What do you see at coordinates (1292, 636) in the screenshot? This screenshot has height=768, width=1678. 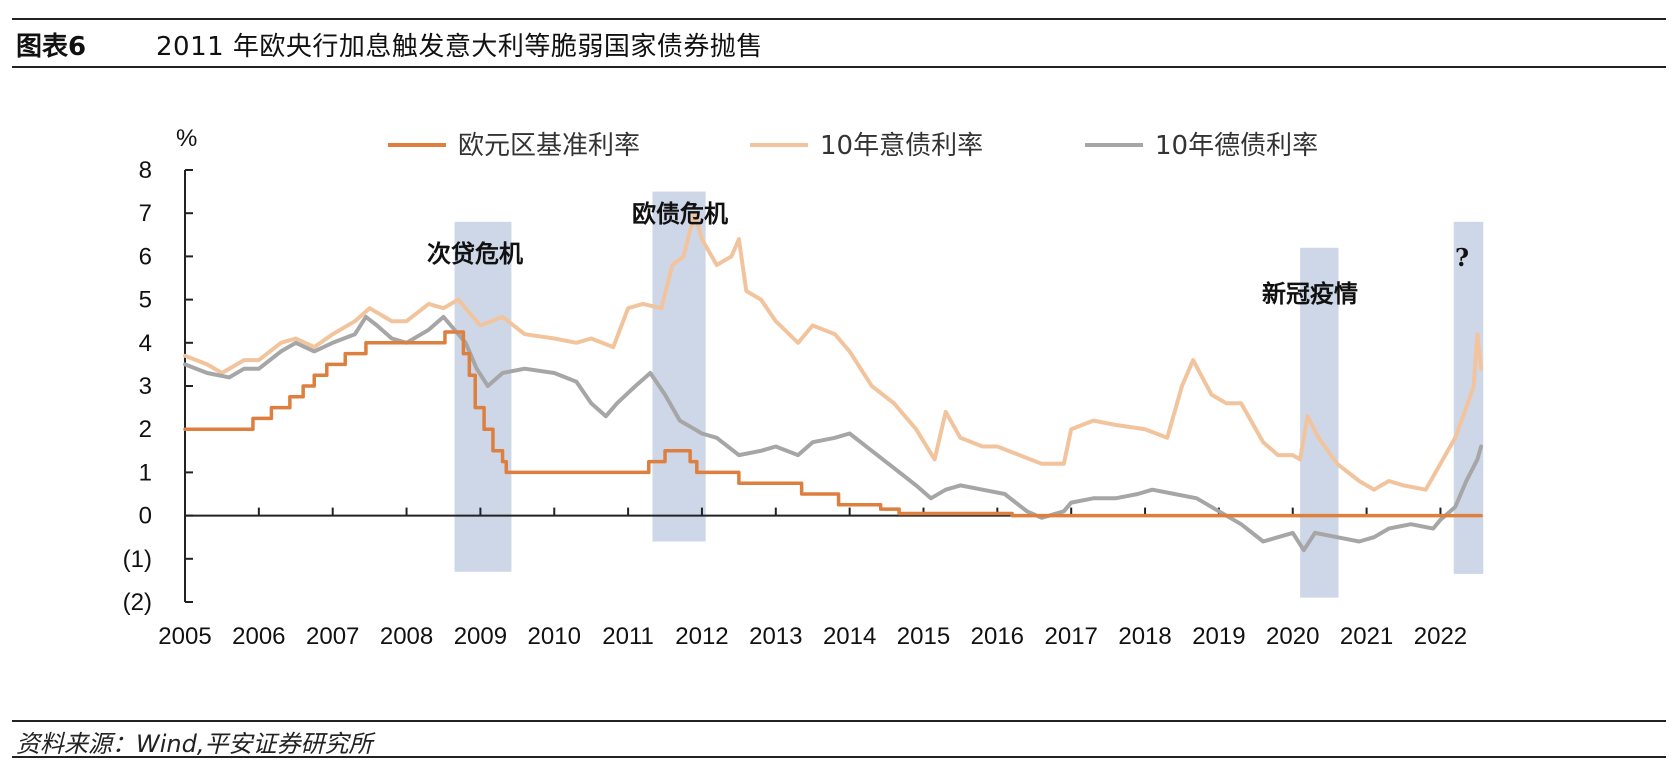 I see `x-tick-label: 2020` at bounding box center [1292, 636].